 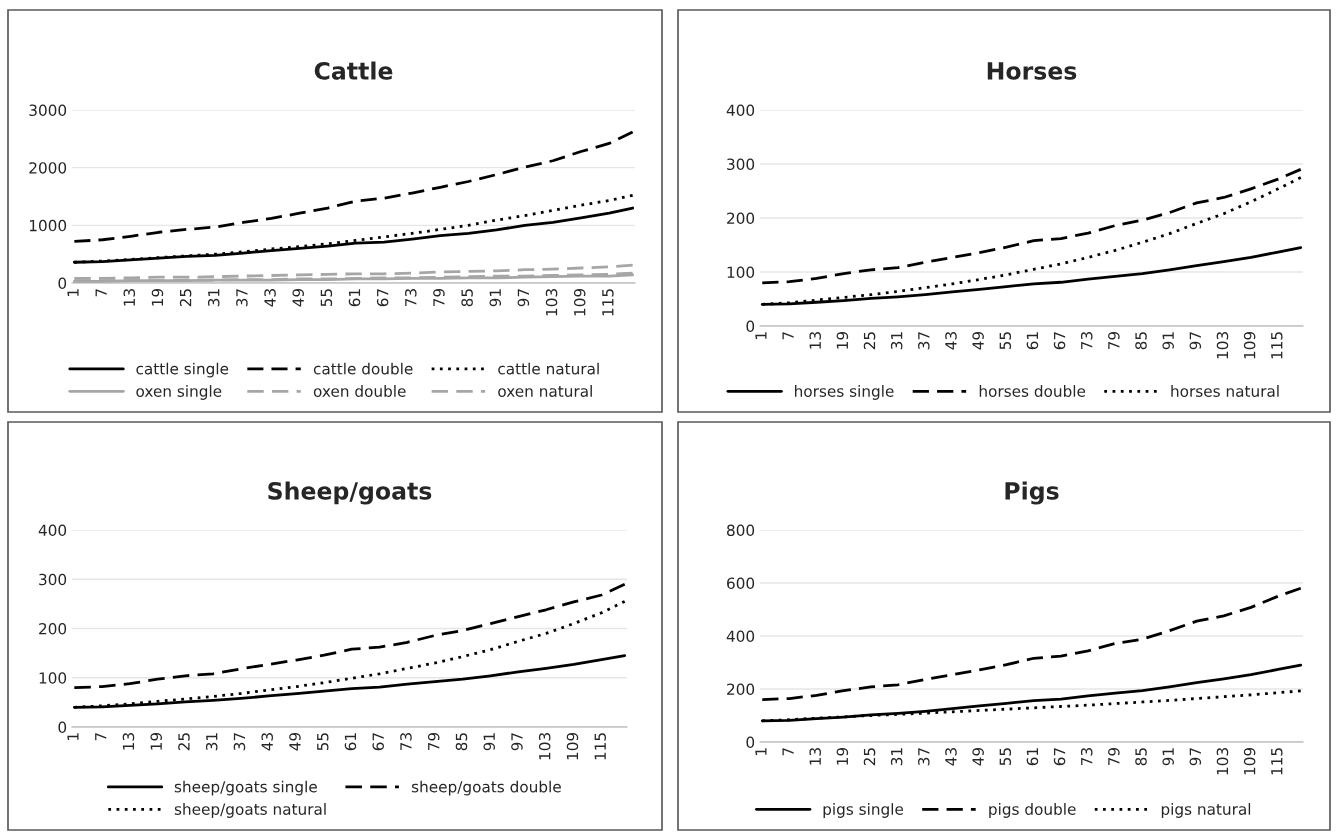 What do you see at coordinates (182, 370) in the screenshot?
I see `legend-label: cattle single` at bounding box center [182, 370].